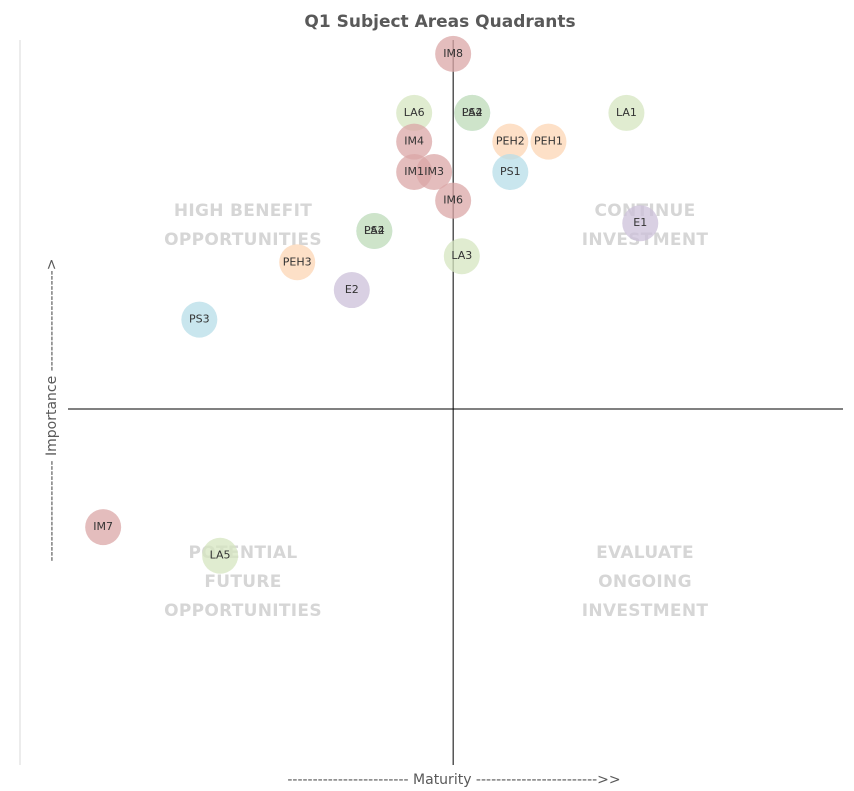 The image size is (854, 791). I want to click on chart-title: Q1 Subject Areas Quadrants, so click(439, 22).